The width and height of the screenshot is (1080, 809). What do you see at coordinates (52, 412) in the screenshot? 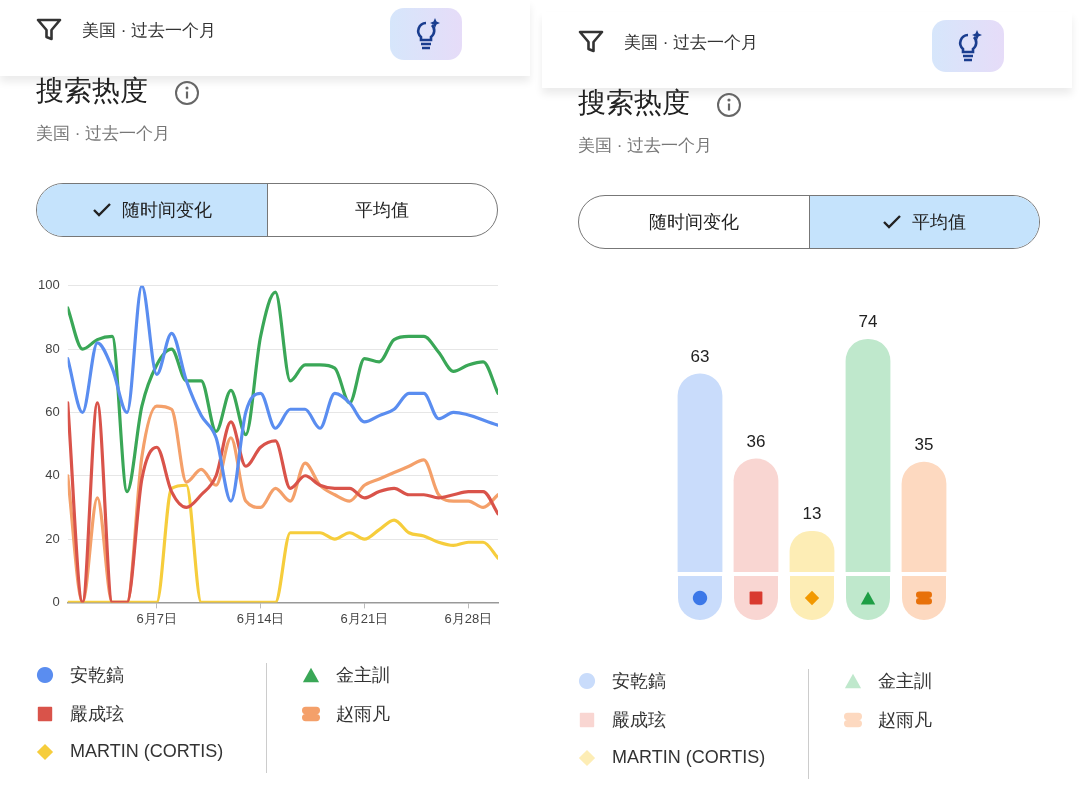
I see `y-tick-label: 60` at bounding box center [52, 412].